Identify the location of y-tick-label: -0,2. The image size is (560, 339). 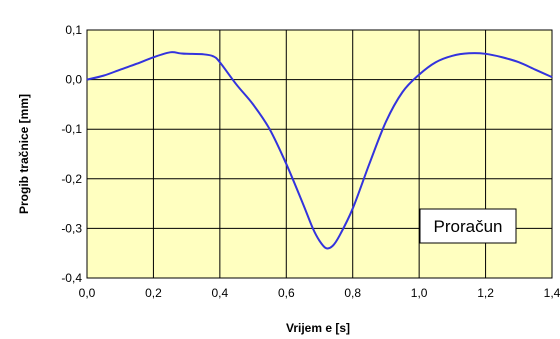
(71, 179).